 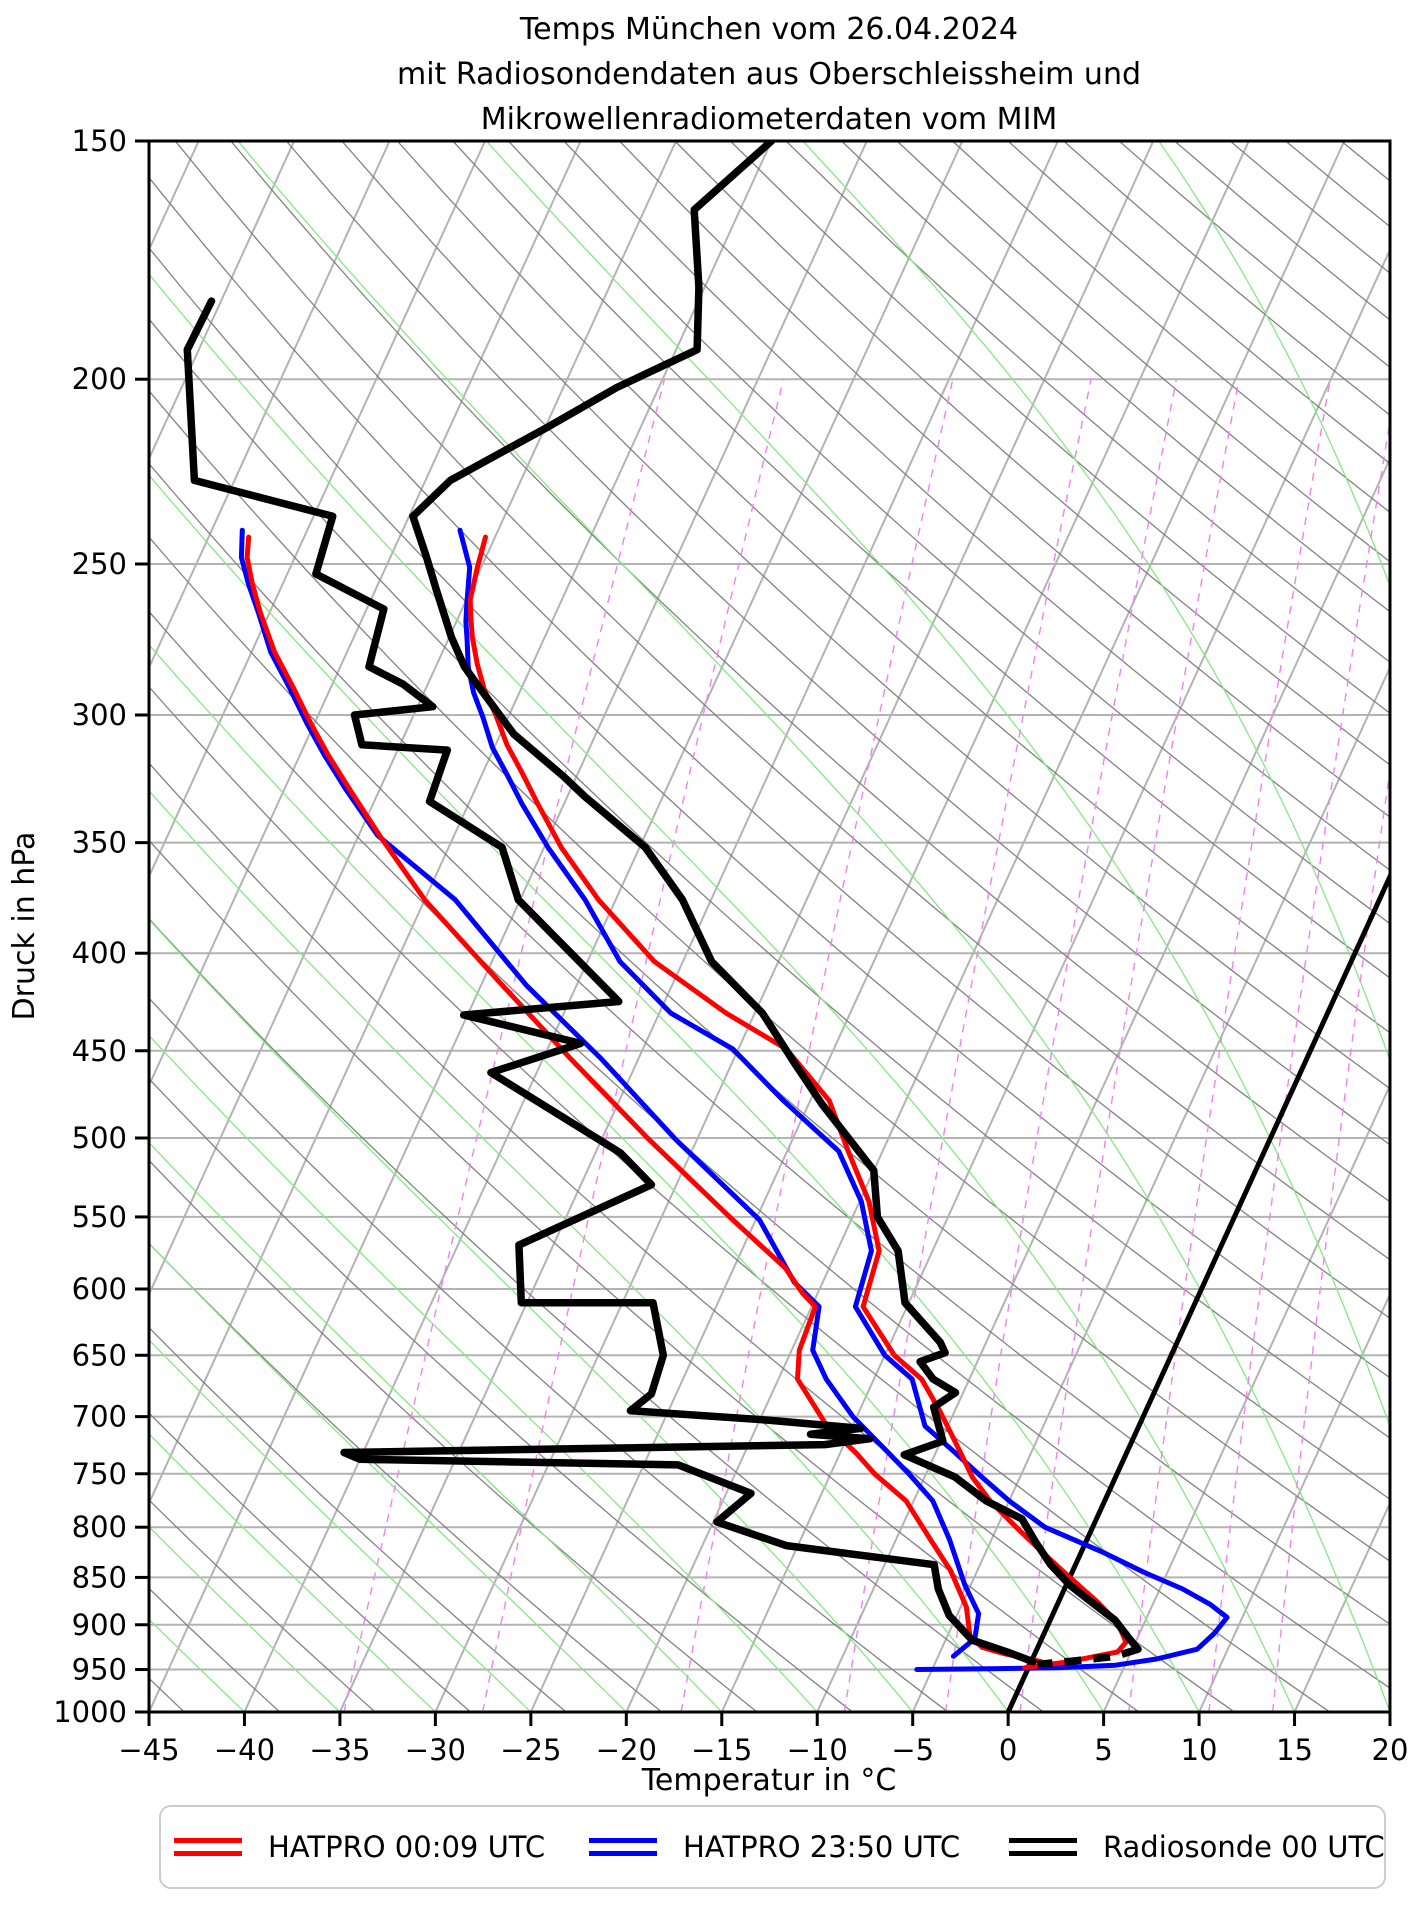 What do you see at coordinates (1341, 1606) in the screenshot?
I see `isotherm-15C` at bounding box center [1341, 1606].